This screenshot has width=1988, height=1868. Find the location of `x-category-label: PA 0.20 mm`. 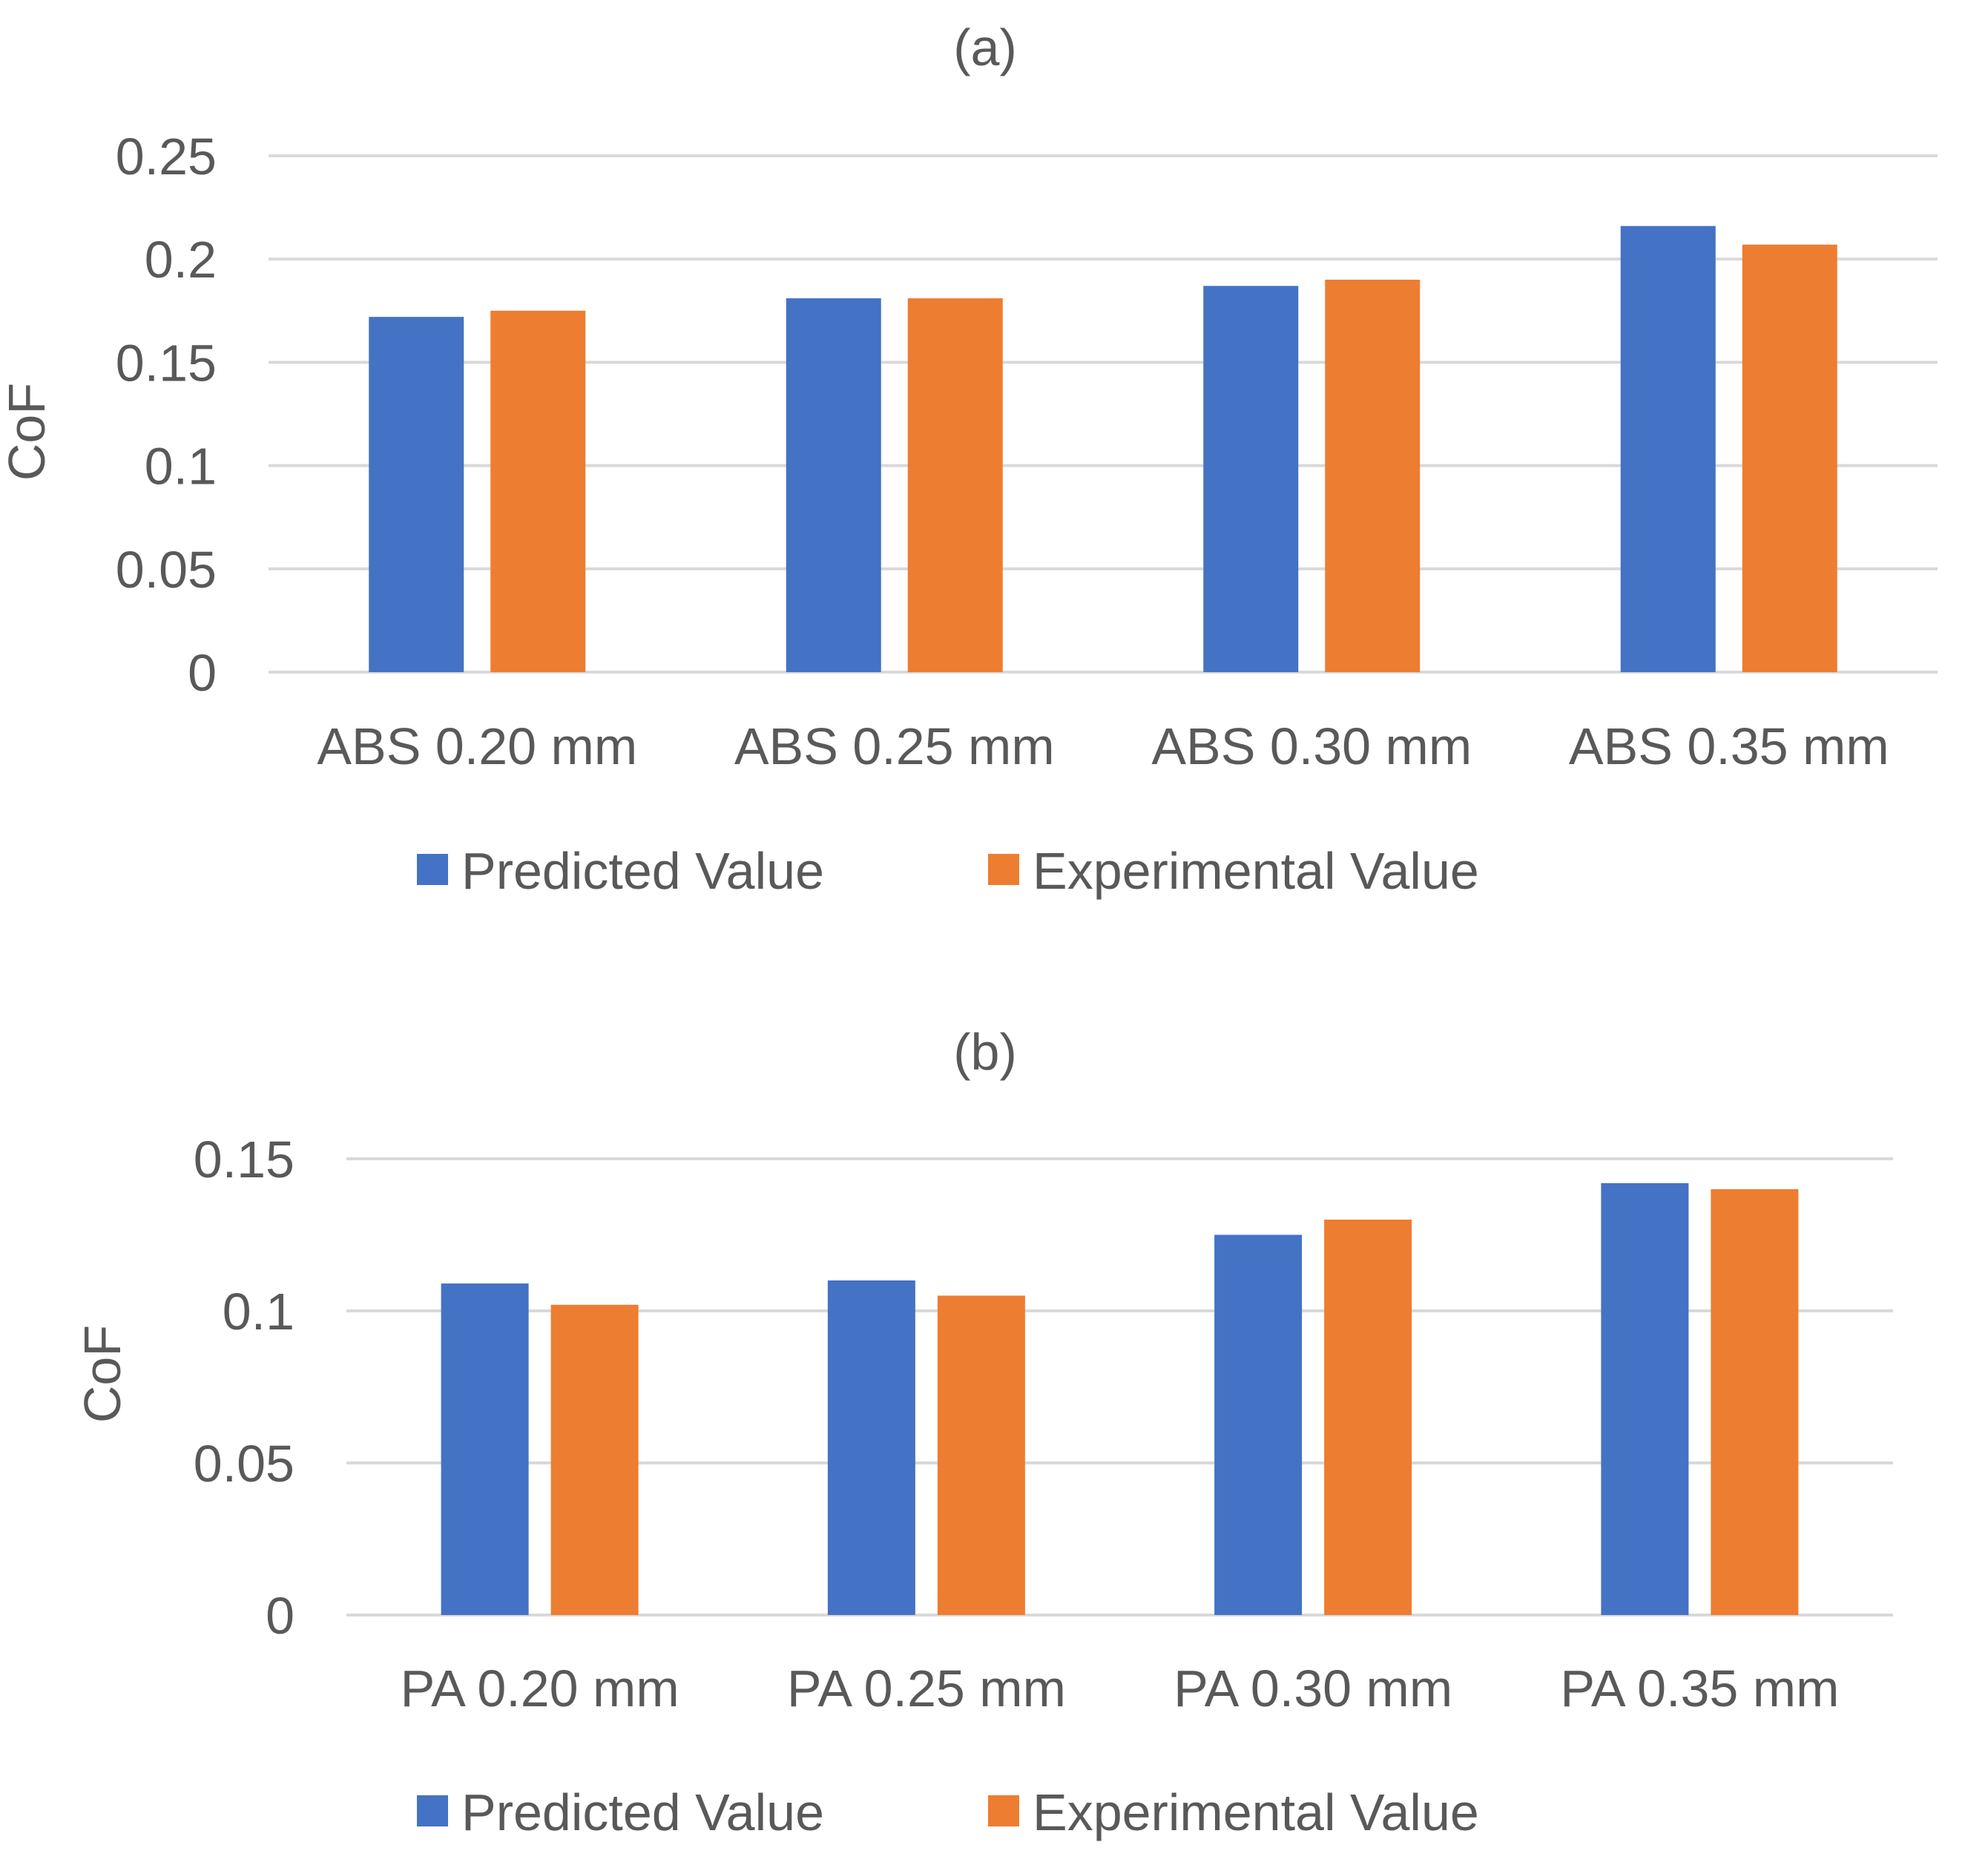

x-category-label: PA 0.20 mm is located at coordinates (540, 1688).